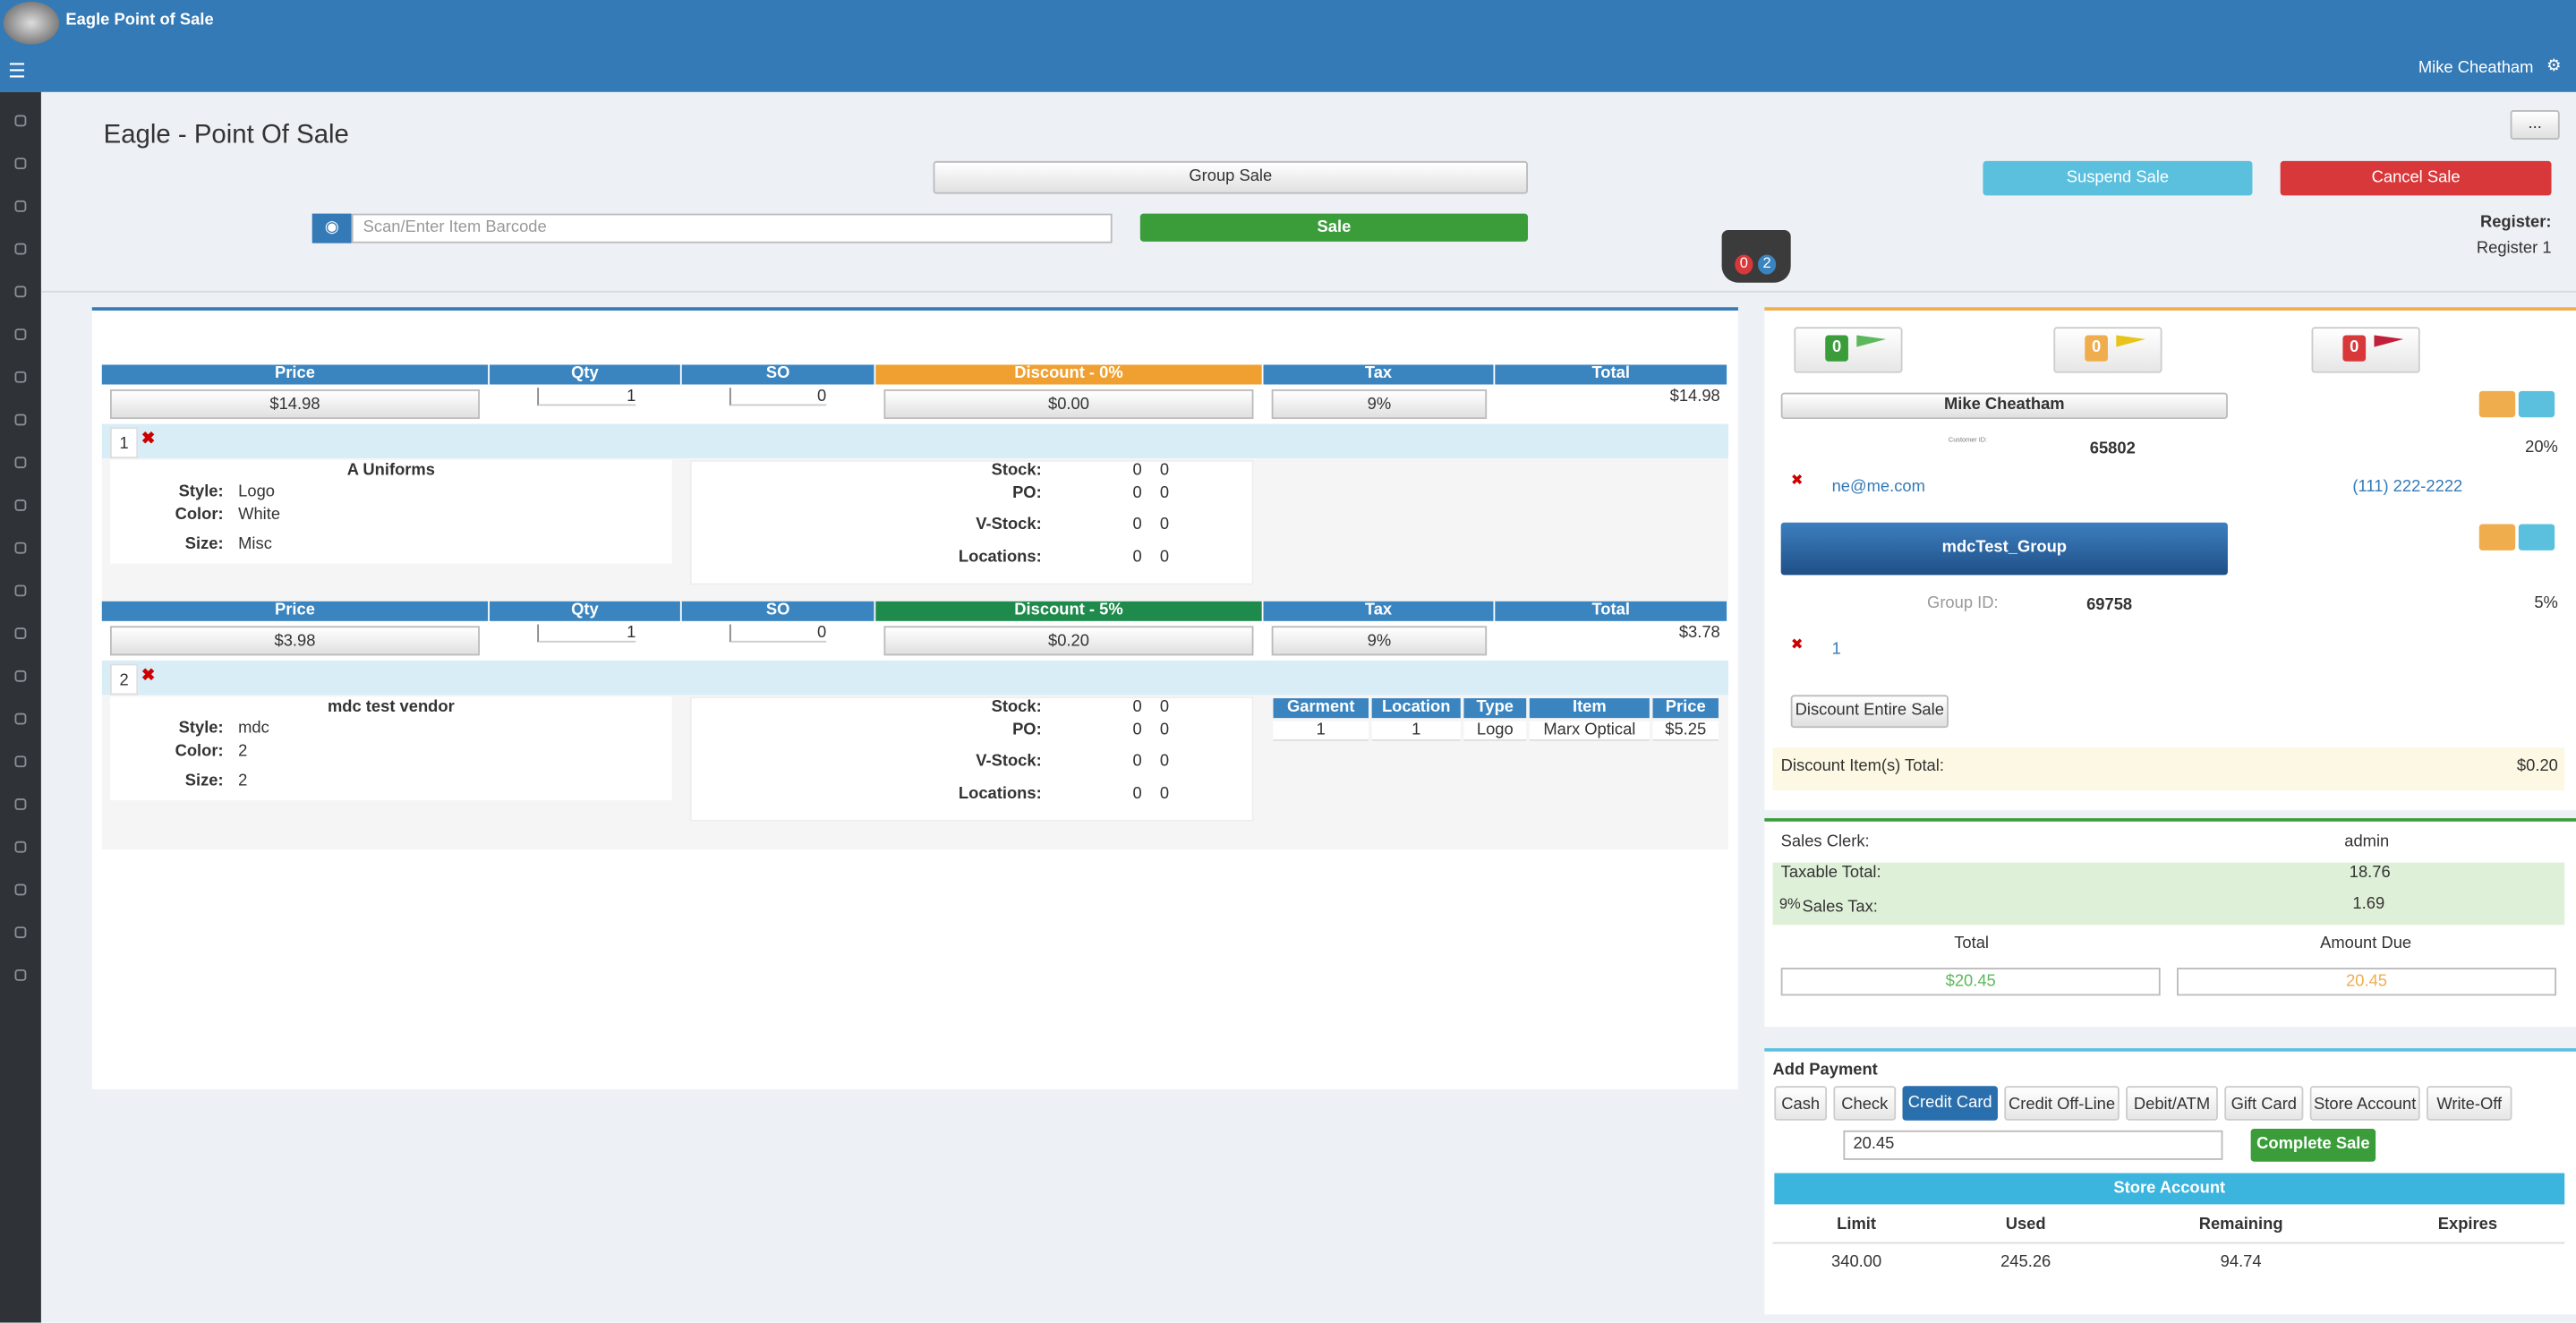 The image size is (2576, 1323). I want to click on settings-icon: ⚙, so click(2554, 66).